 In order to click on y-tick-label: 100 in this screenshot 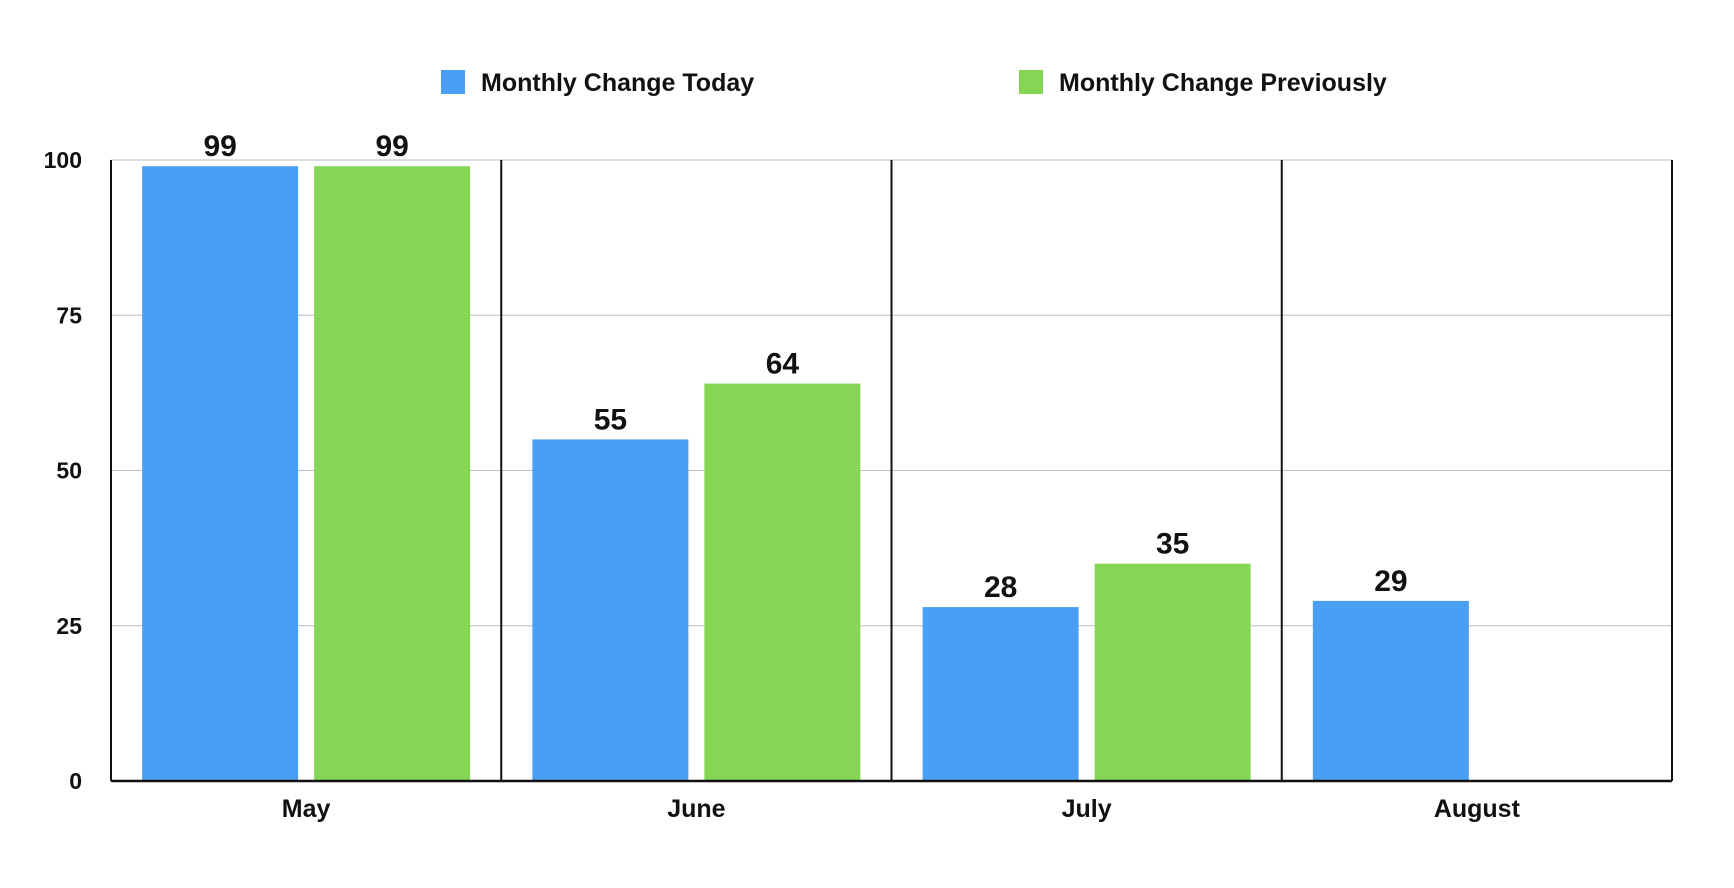, I will do `click(63, 160)`.